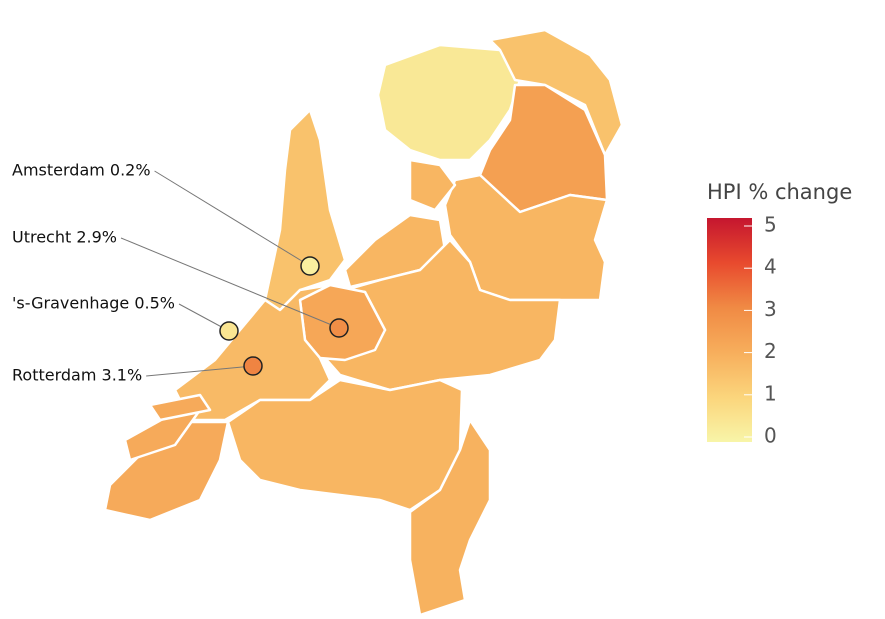 This screenshot has height=619, width=885. Describe the element at coordinates (770, 309) in the screenshot. I see `legend-tick-label: 3` at that location.